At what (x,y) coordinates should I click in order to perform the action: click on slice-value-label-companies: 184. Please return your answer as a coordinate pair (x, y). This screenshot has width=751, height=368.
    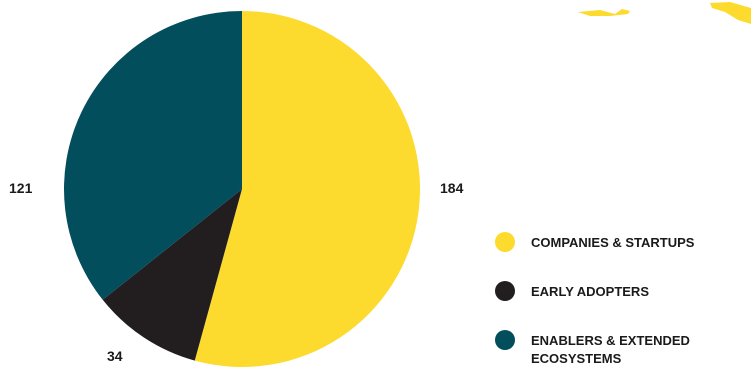
    Looking at the image, I should click on (452, 188).